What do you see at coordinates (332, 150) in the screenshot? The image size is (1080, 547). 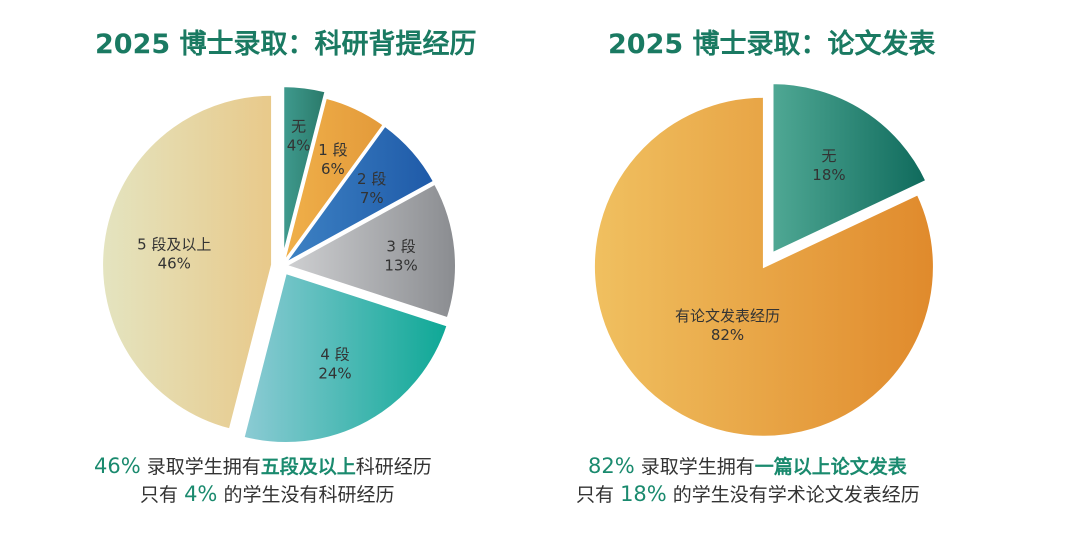 I see `slice-label-research-1: 1 段` at bounding box center [332, 150].